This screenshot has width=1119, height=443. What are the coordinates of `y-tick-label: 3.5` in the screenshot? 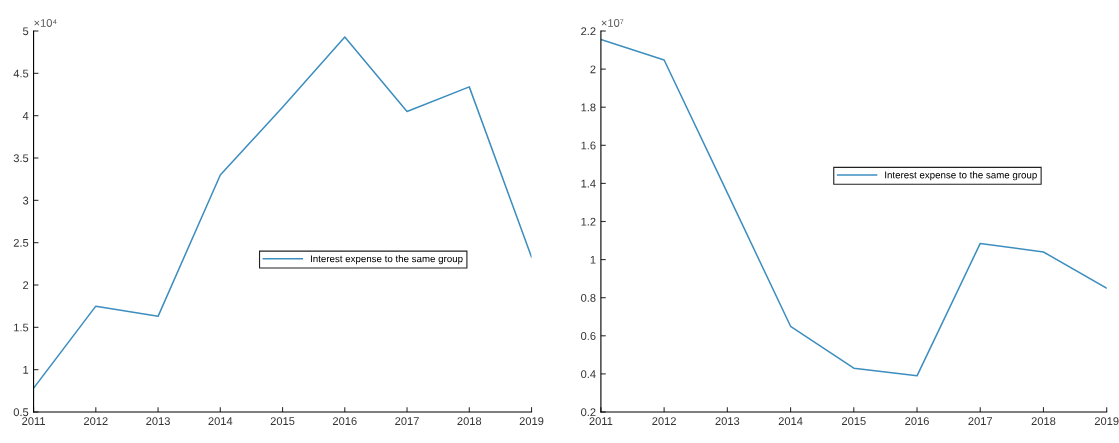 It's located at (21, 158).